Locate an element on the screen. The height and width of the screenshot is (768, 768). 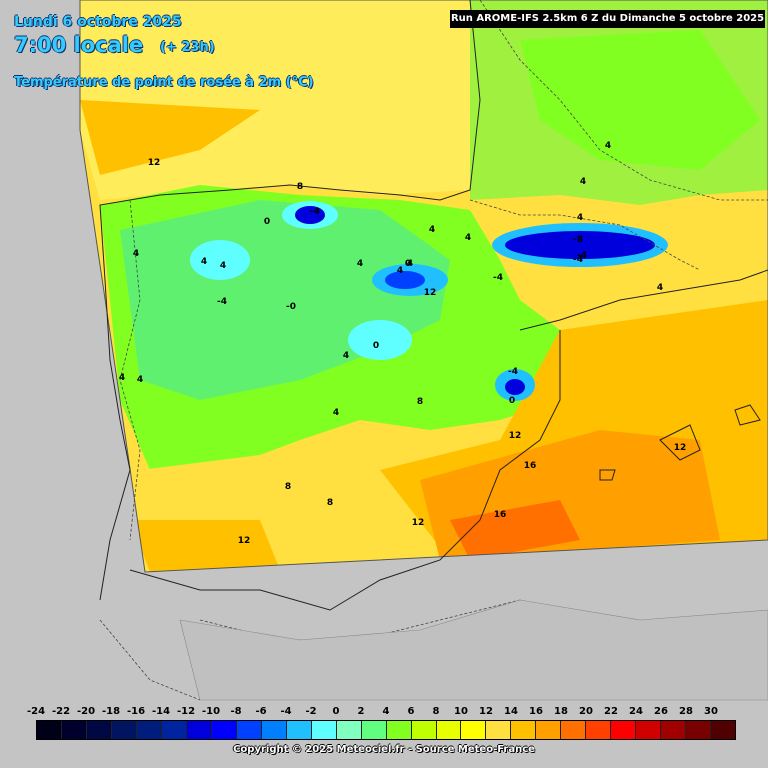
contour-label: -8 is located at coordinates (578, 240).